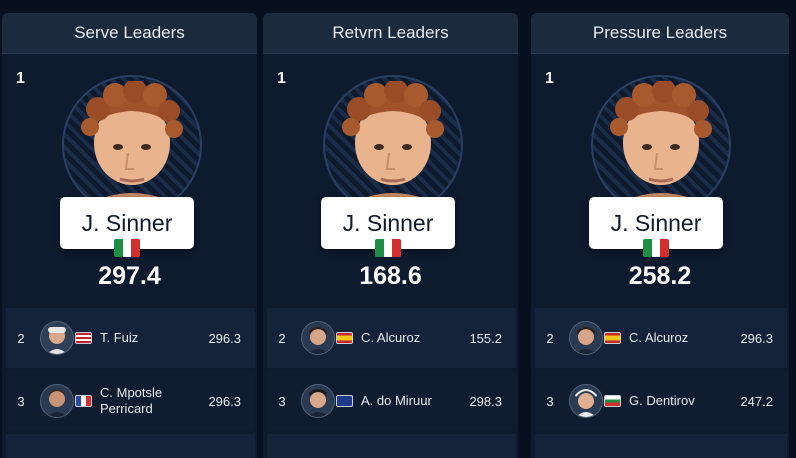  I want to click on table-row: 3 C. Mpotsle Perricard 296.3, so click(130, 401).